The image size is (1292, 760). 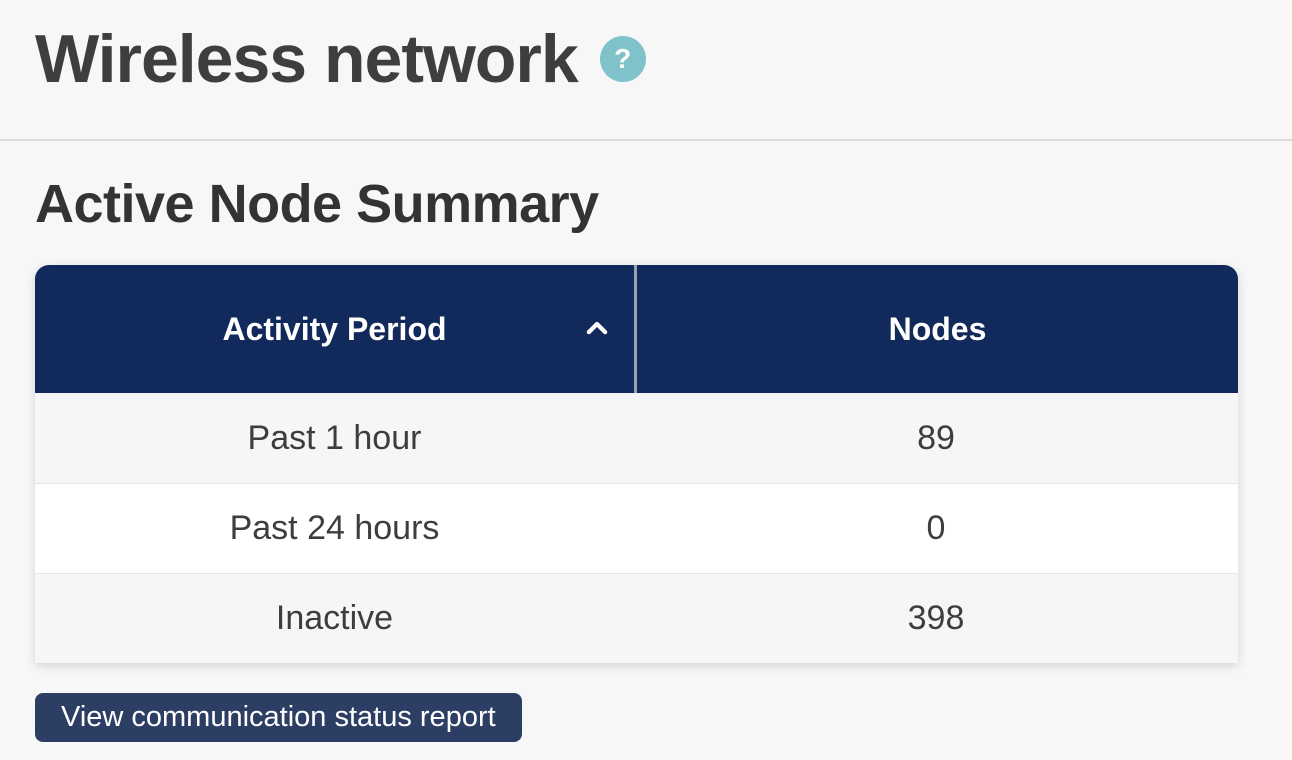 I want to click on nodes-count-cell: 0, so click(x=936, y=528).